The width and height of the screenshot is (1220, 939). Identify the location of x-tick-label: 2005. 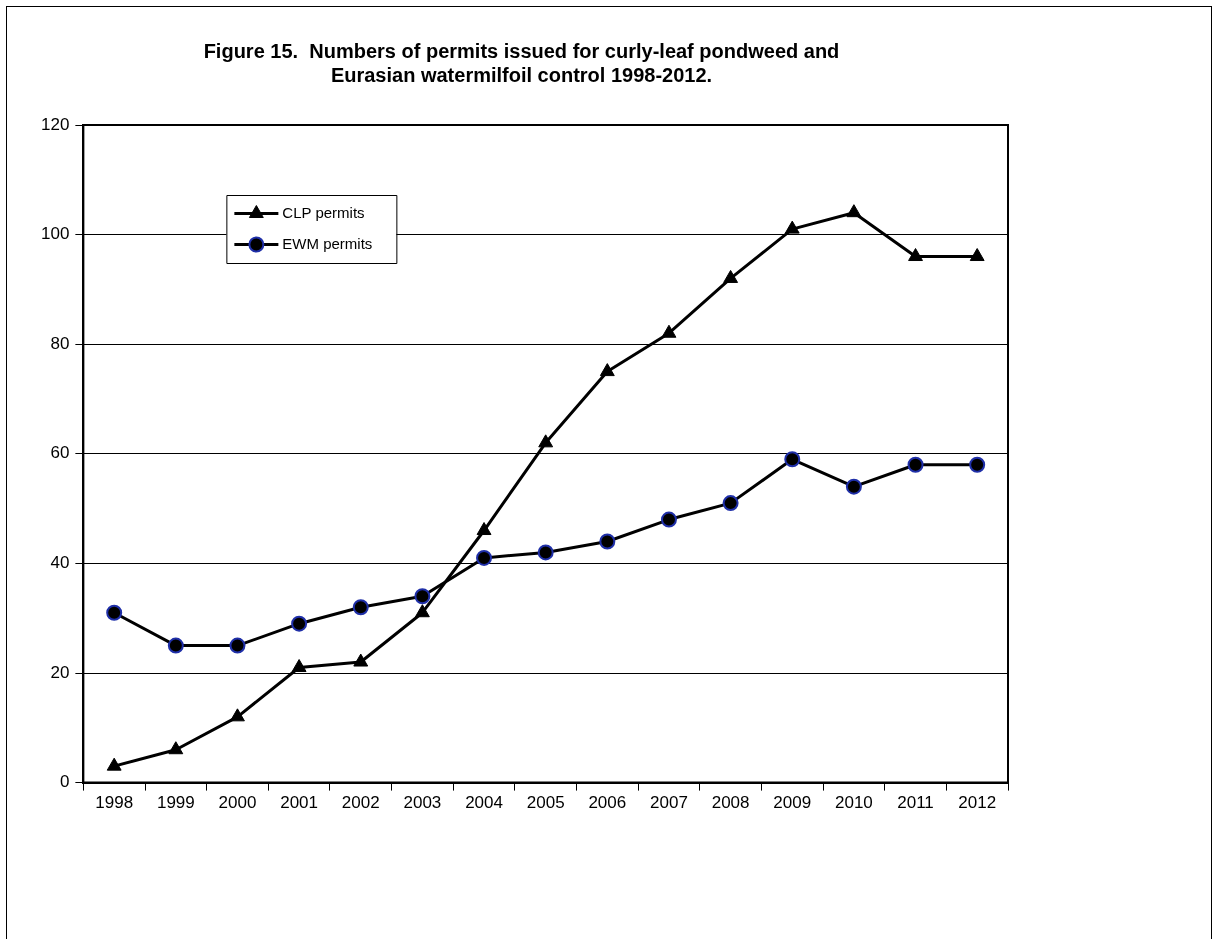
(545, 803).